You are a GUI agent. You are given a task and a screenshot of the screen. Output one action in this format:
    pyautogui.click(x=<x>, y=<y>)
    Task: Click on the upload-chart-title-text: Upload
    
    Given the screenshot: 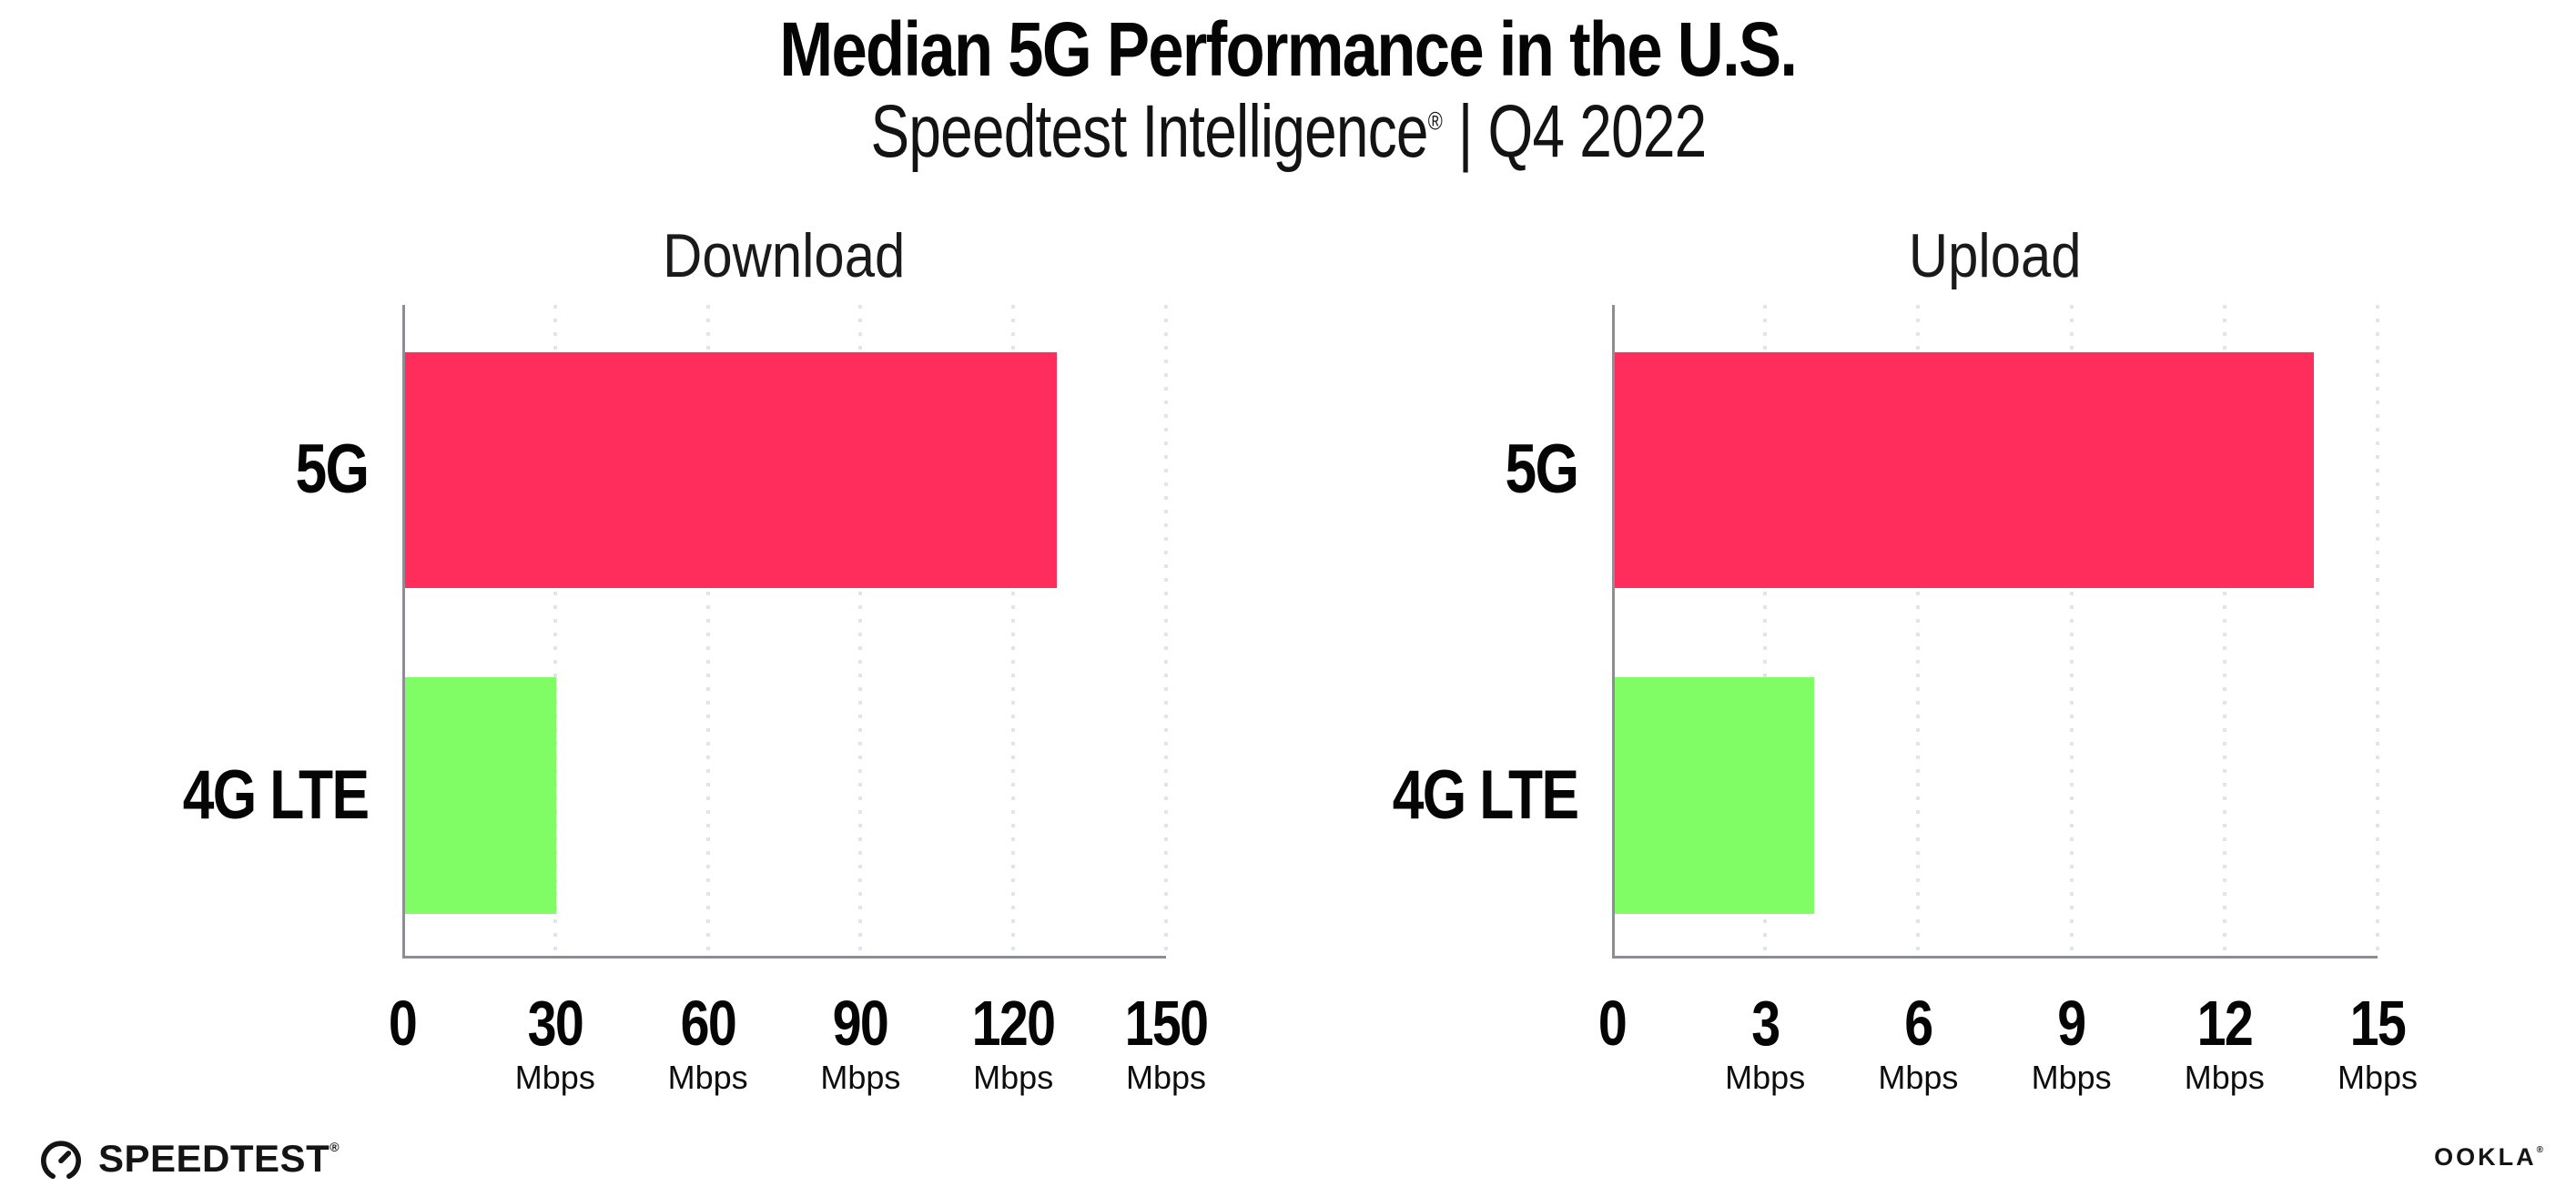 What is the action you would take?
    pyautogui.click(x=1995, y=255)
    